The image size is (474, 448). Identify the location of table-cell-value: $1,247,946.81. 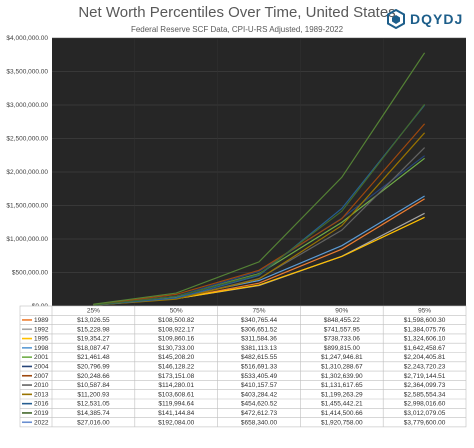
(342, 357).